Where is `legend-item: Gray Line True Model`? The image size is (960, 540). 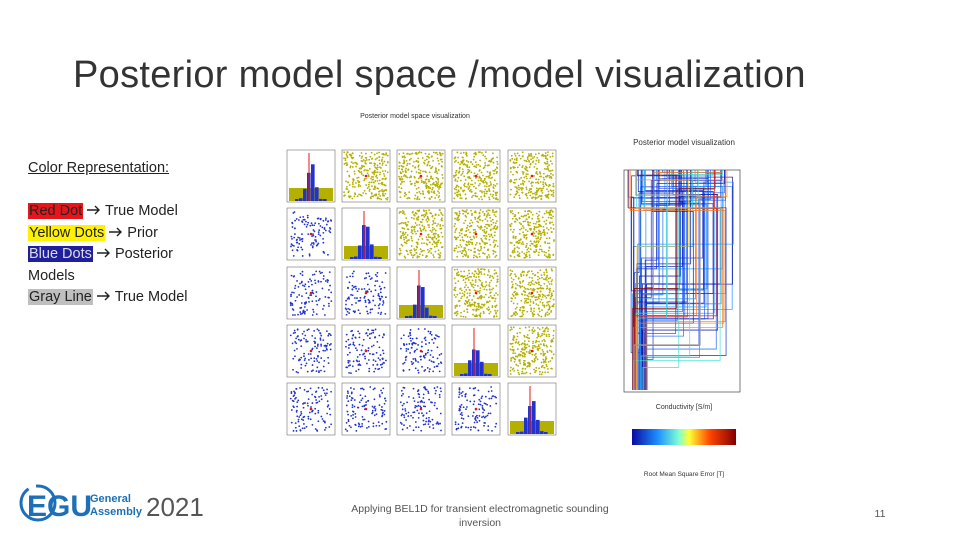
legend-item: Gray Line True Model is located at coordinates (120, 298).